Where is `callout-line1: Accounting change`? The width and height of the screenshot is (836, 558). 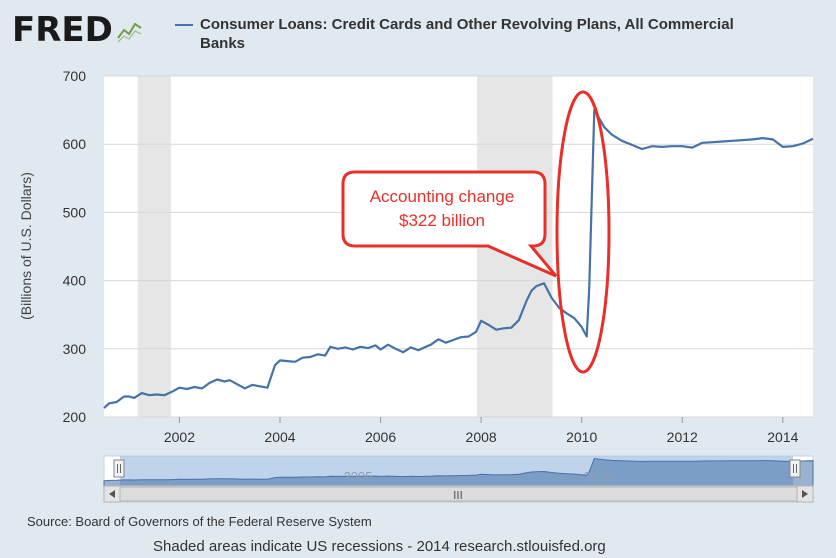 callout-line1: Accounting change is located at coordinates (442, 196).